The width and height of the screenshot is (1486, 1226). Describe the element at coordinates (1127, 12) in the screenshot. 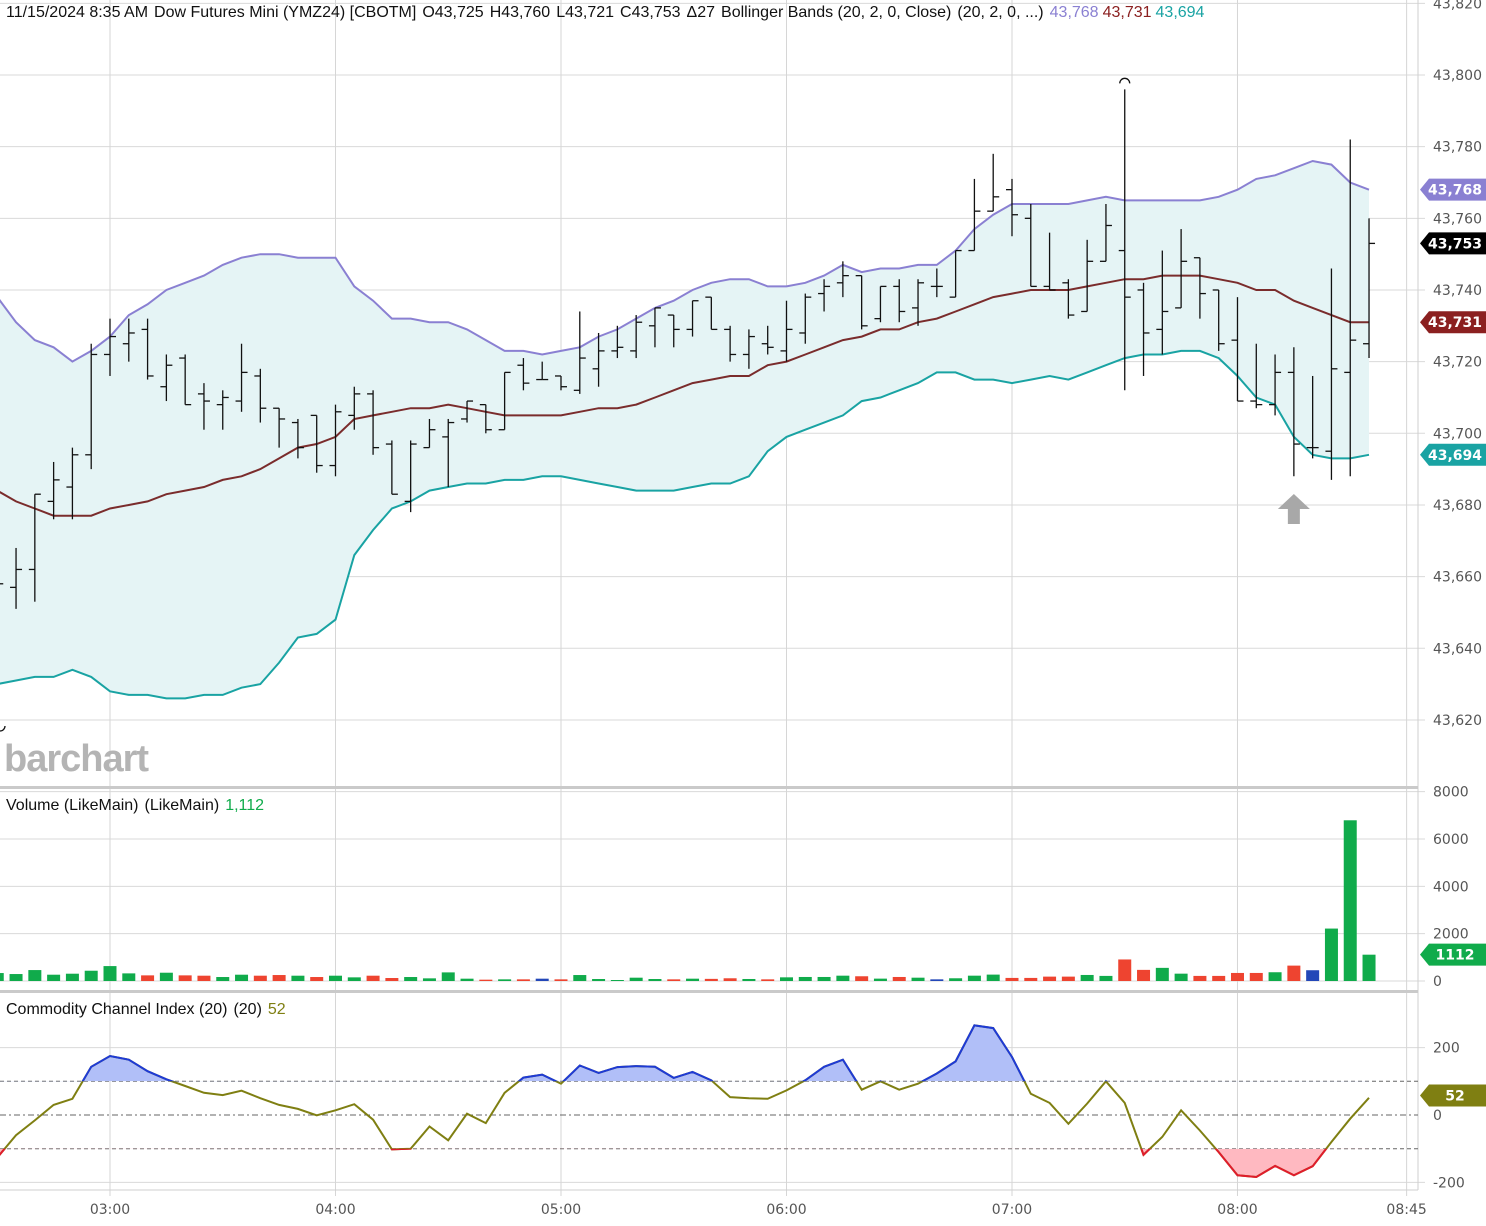

I see `legend-middle-value: 43,731` at that location.